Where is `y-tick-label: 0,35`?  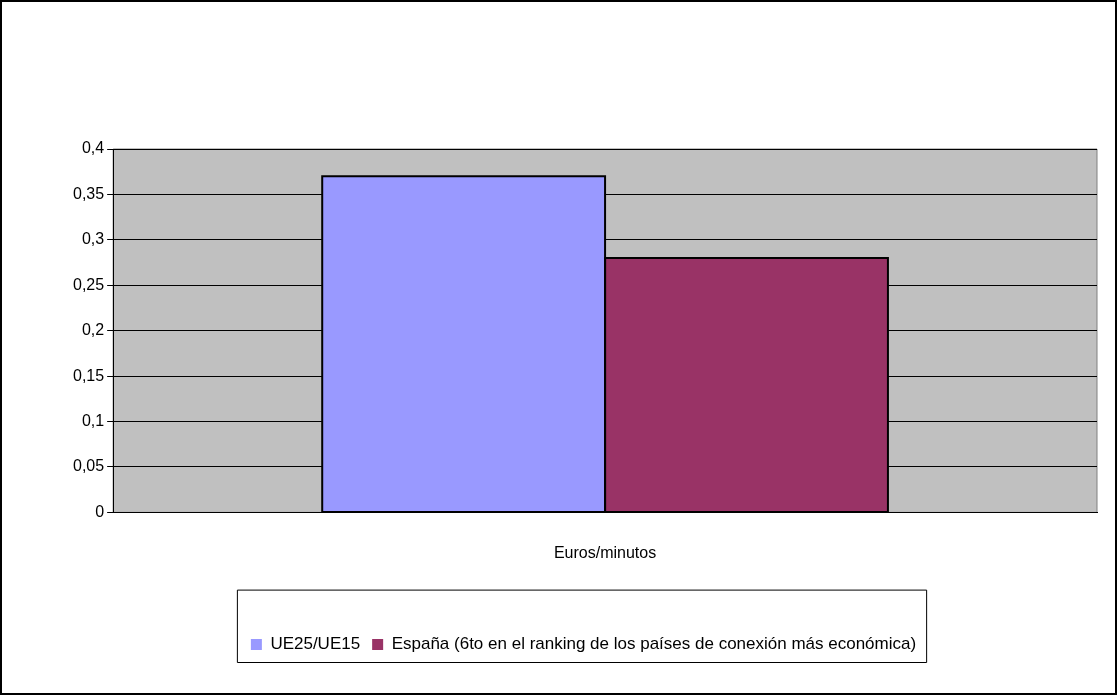 y-tick-label: 0,35 is located at coordinates (89, 193).